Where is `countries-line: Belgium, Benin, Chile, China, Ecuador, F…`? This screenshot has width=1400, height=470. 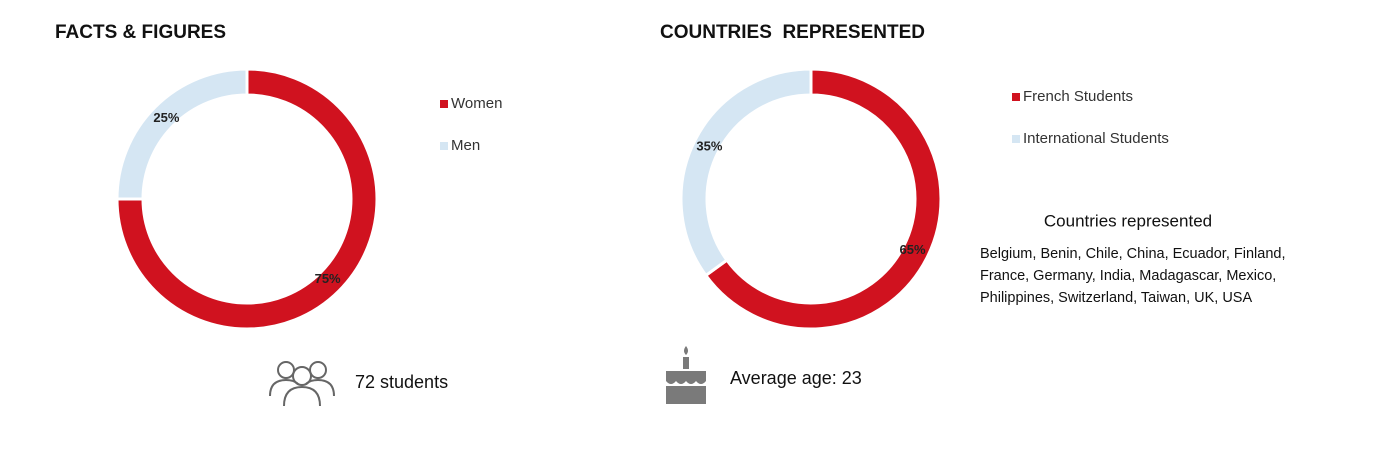 countries-line: Belgium, Benin, Chile, China, Ecuador, F… is located at coordinates (1132, 254).